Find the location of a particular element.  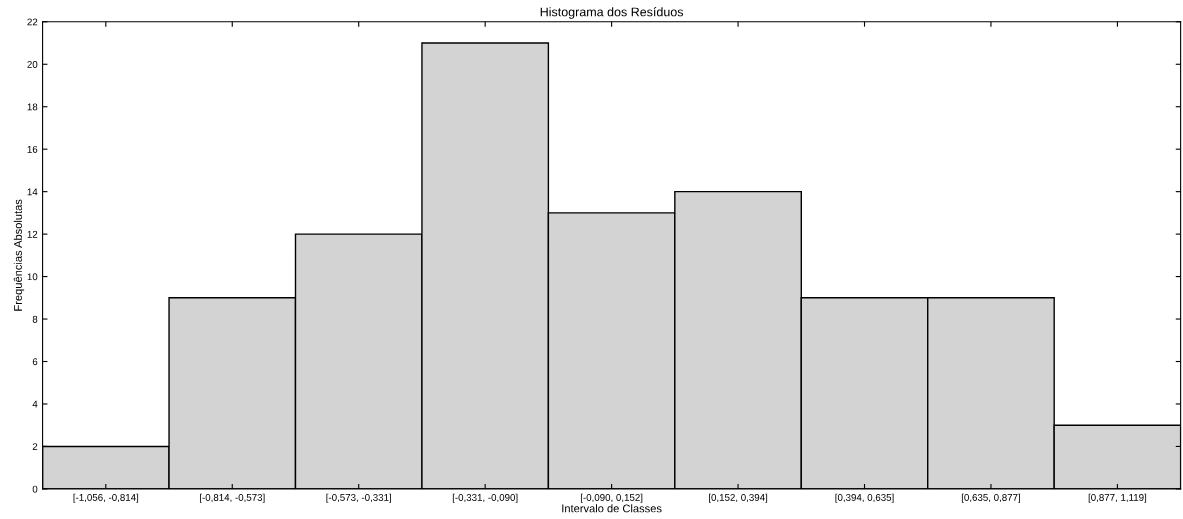

x-tick-label: [-0,090, 0,152] is located at coordinates (611, 498).